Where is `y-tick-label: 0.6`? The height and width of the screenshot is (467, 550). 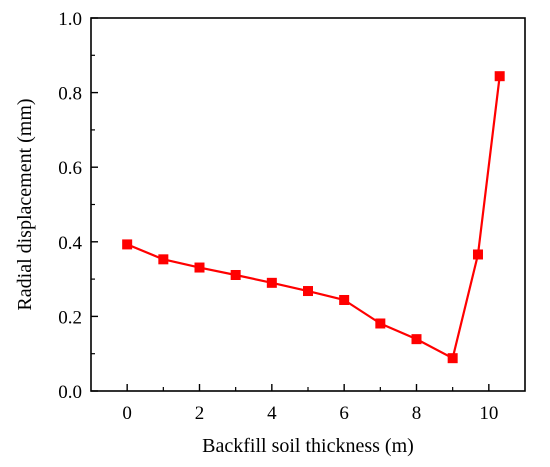
y-tick-label: 0.6 is located at coordinates (70, 168).